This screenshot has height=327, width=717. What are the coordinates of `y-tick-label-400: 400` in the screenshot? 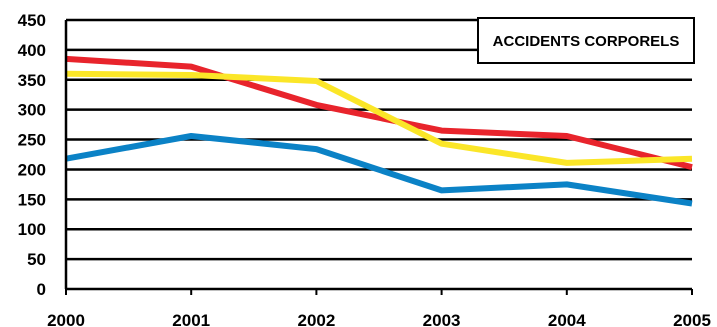 It's located at (32, 50).